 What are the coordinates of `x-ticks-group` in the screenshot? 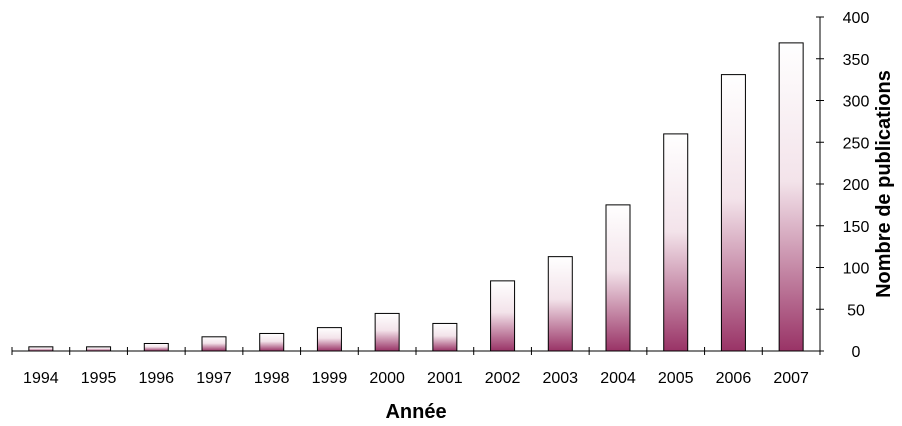 It's located at (416, 351).